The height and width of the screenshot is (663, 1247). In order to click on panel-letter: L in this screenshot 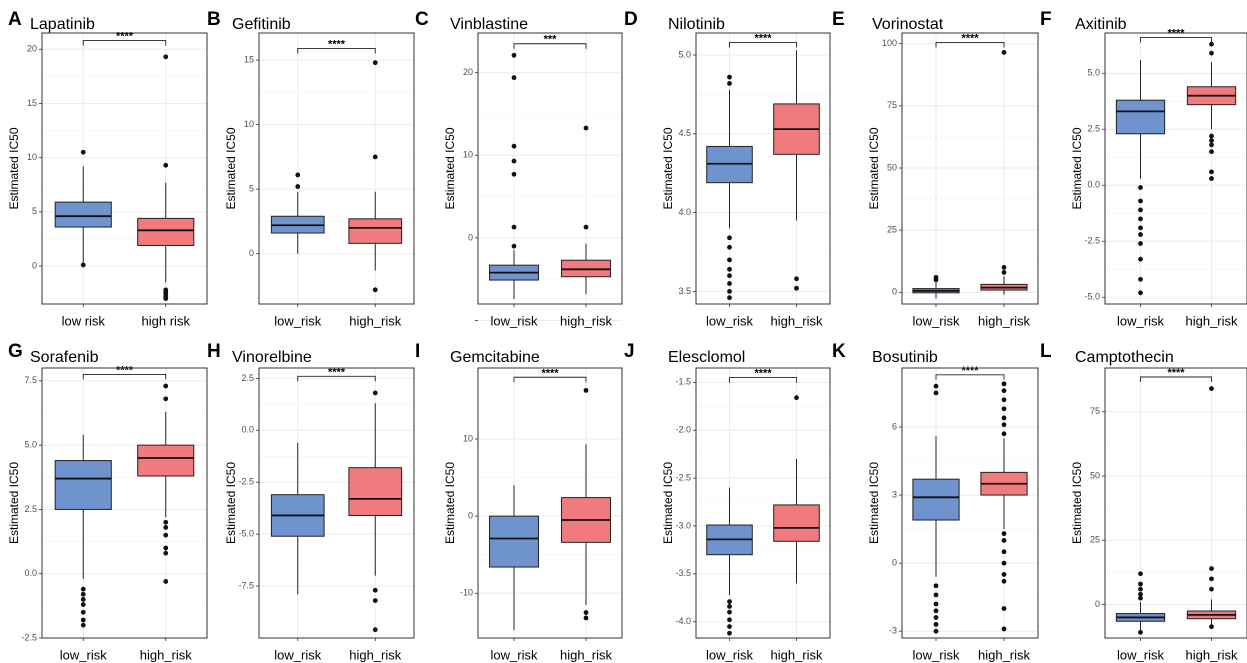, I will do `click(1046, 351)`.